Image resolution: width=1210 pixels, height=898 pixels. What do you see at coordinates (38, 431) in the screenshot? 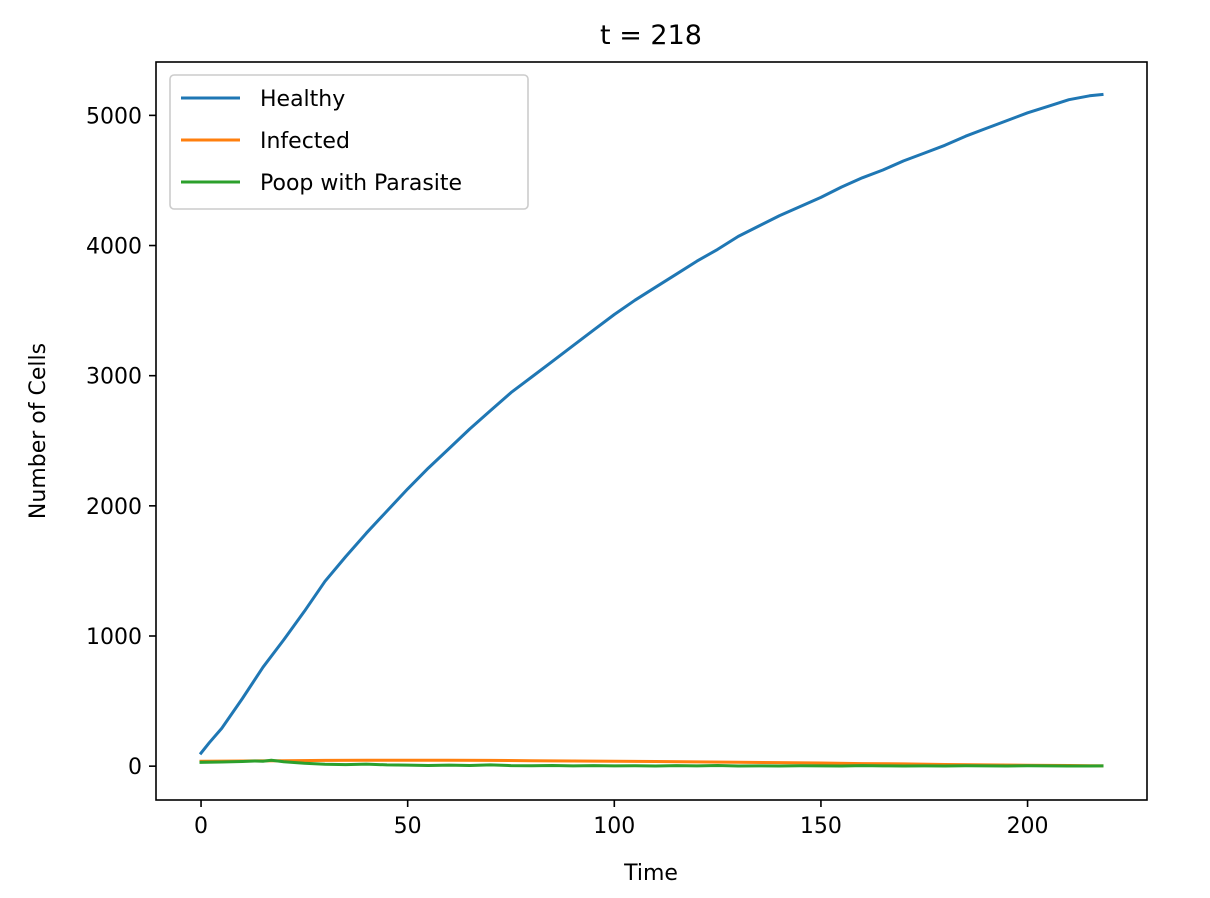
I see `y-axis-label: Number of Cells` at bounding box center [38, 431].